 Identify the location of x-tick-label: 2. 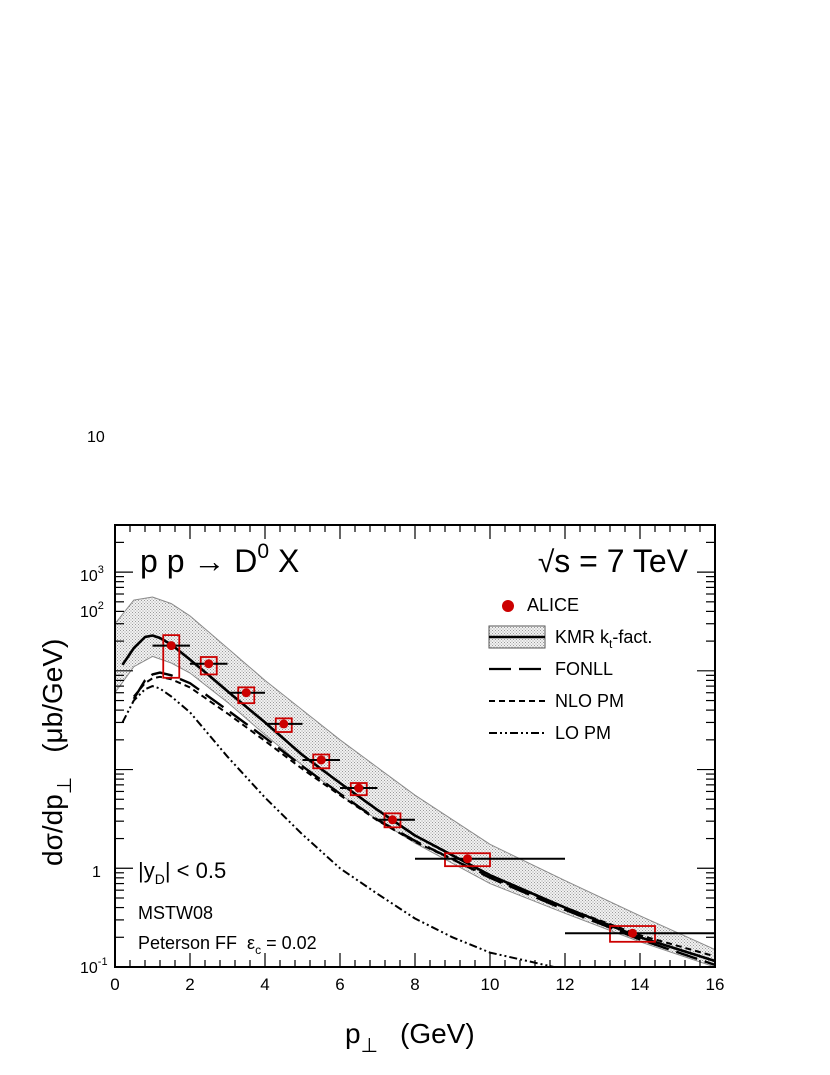
(189, 984).